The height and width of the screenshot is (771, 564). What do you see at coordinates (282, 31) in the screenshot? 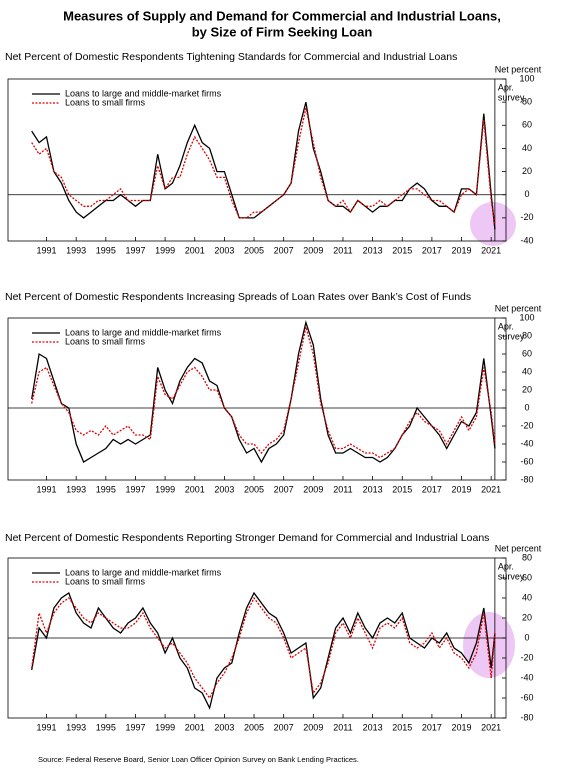
I see `title: by Size of Firm Seeking Loan` at bounding box center [282, 31].